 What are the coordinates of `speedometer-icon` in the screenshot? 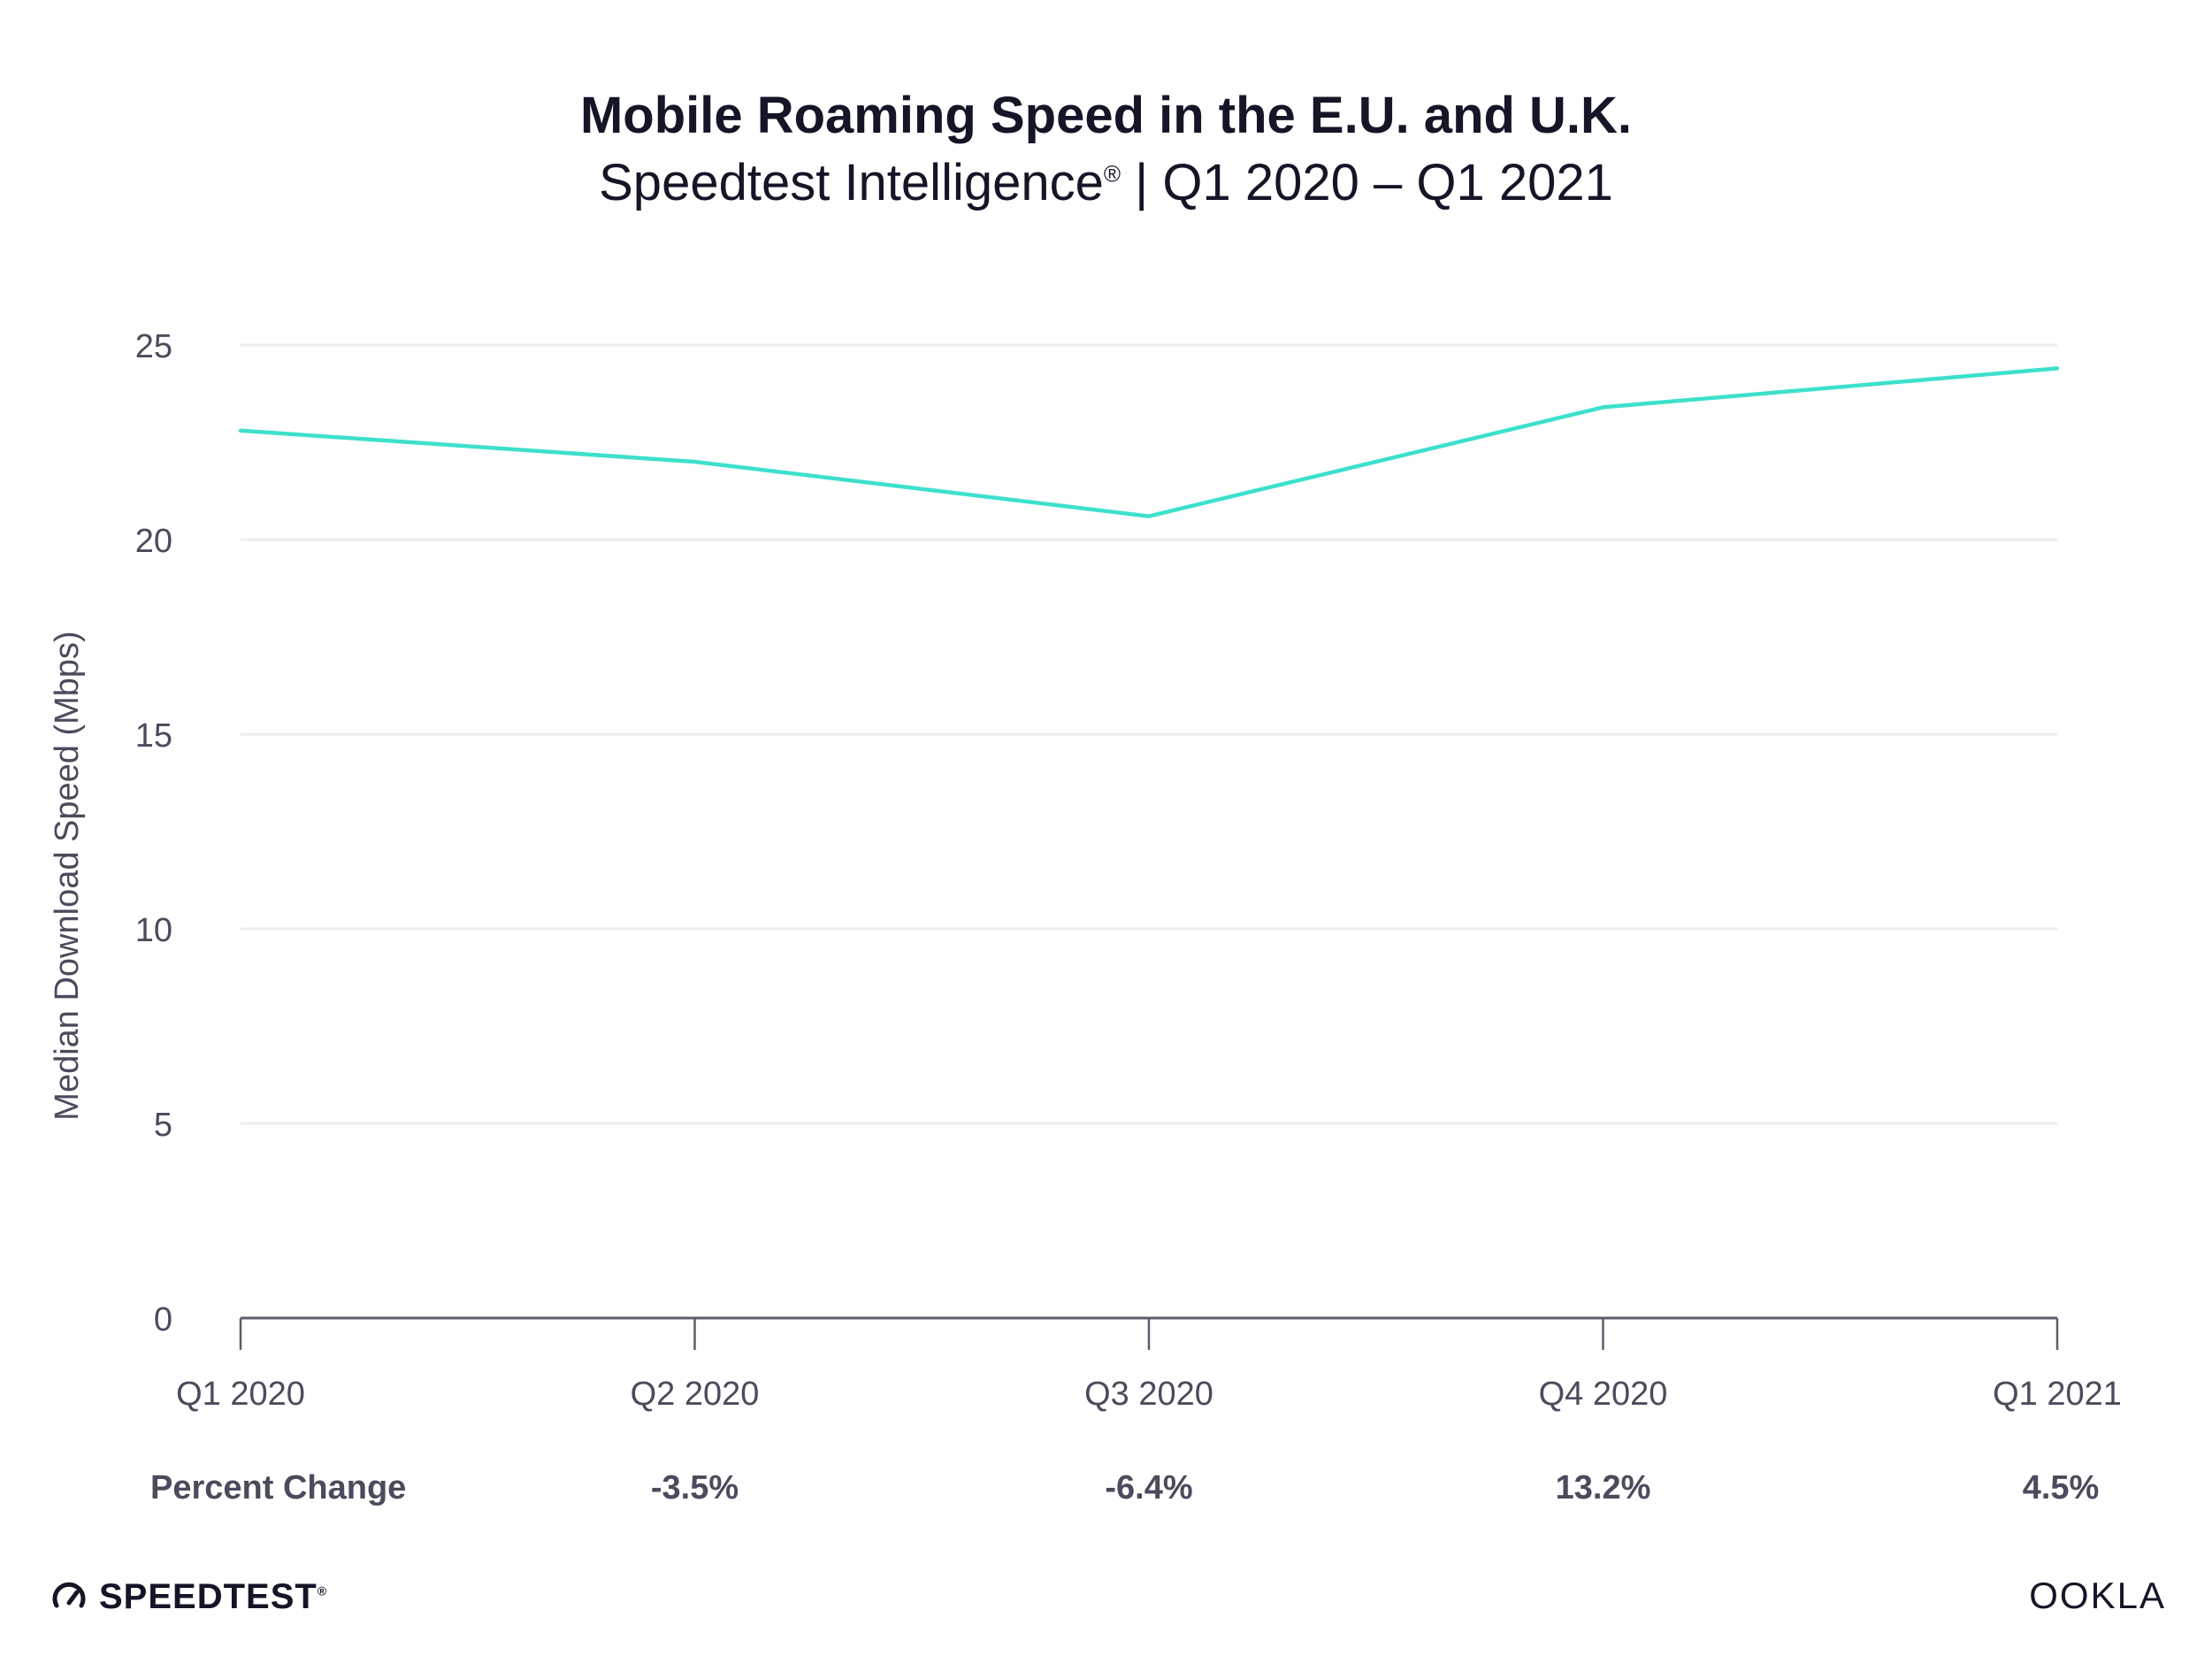 It's located at (69, 1595).